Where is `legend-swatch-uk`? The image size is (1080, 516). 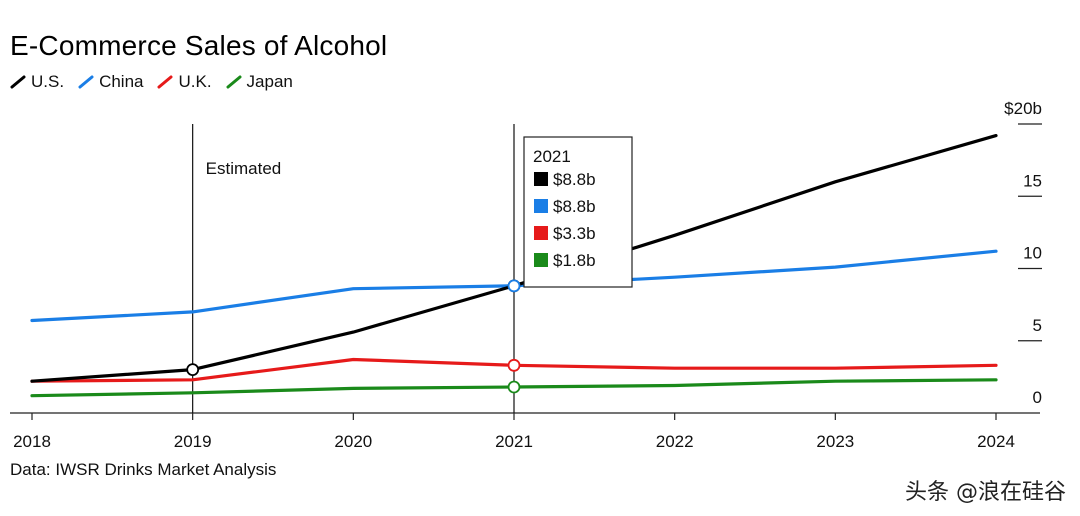
legend-swatch-uk is located at coordinates (165, 82).